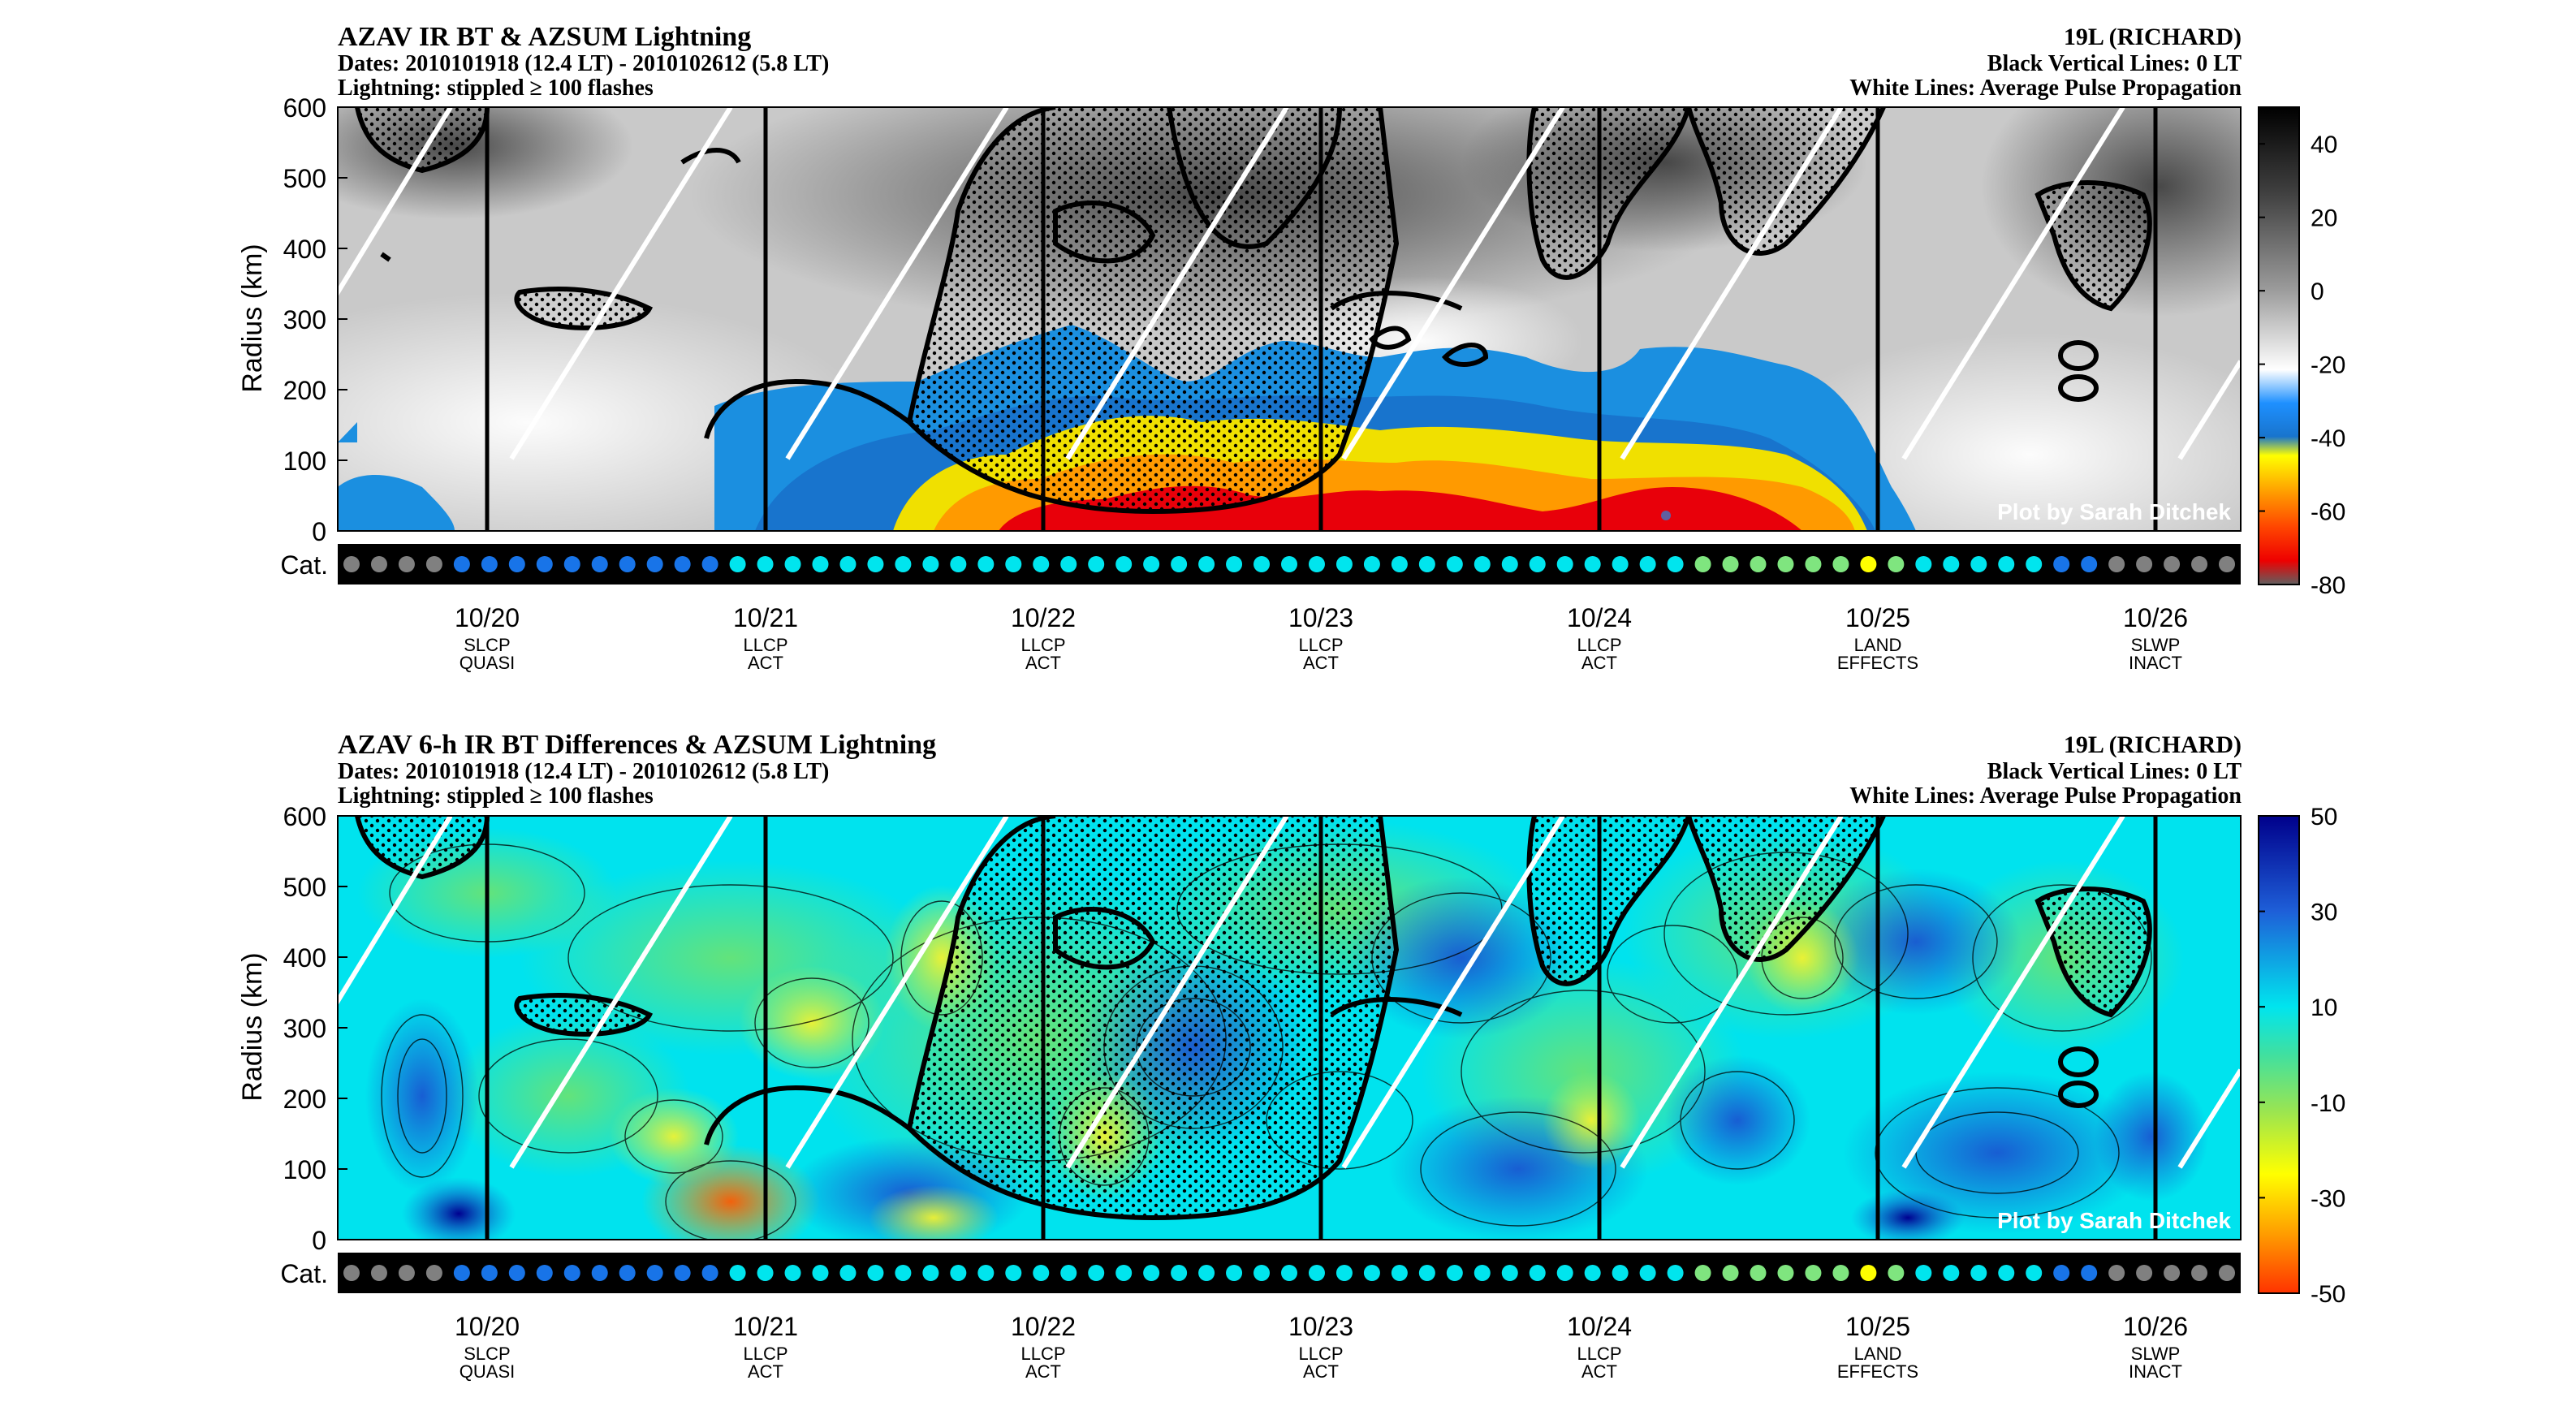 This screenshot has height=1402, width=2576. I want to click on panel-2-orange-region, so click(730, 1192).